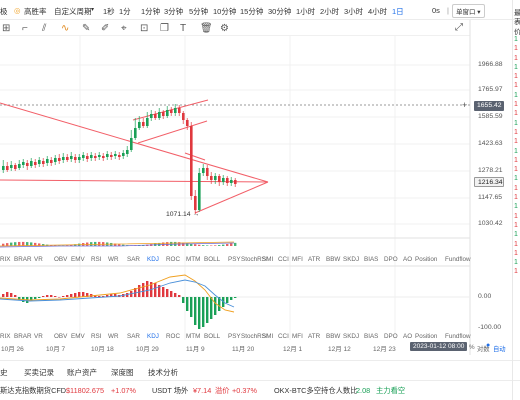 The height and width of the screenshot is (400, 520). I want to click on tab-history: 史, so click(4, 372).